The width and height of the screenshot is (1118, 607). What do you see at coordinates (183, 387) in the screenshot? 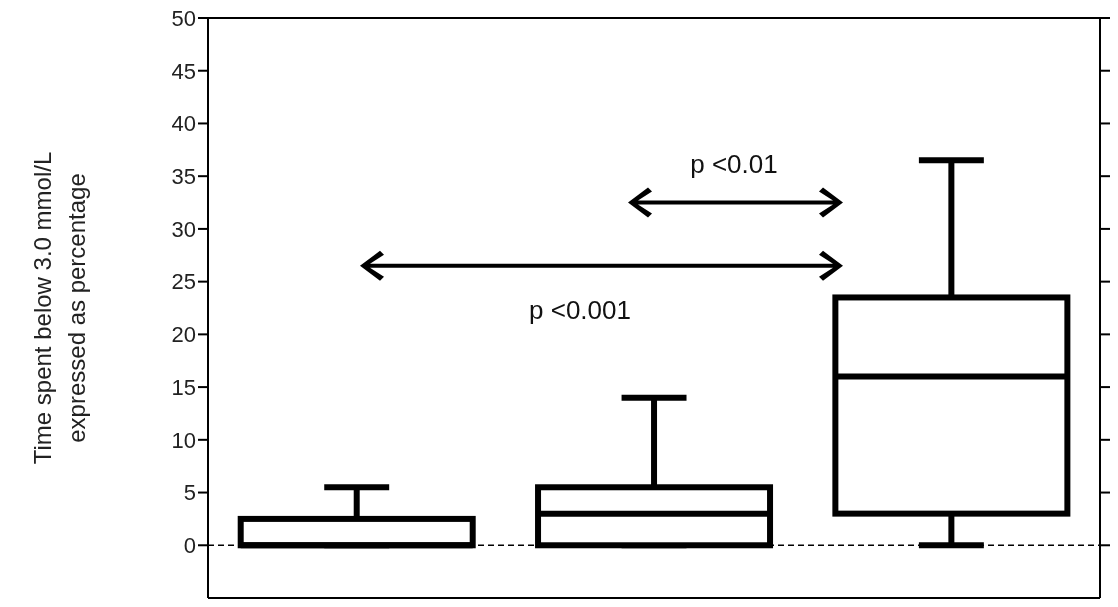
I see `y-tick-label: 15` at bounding box center [183, 387].